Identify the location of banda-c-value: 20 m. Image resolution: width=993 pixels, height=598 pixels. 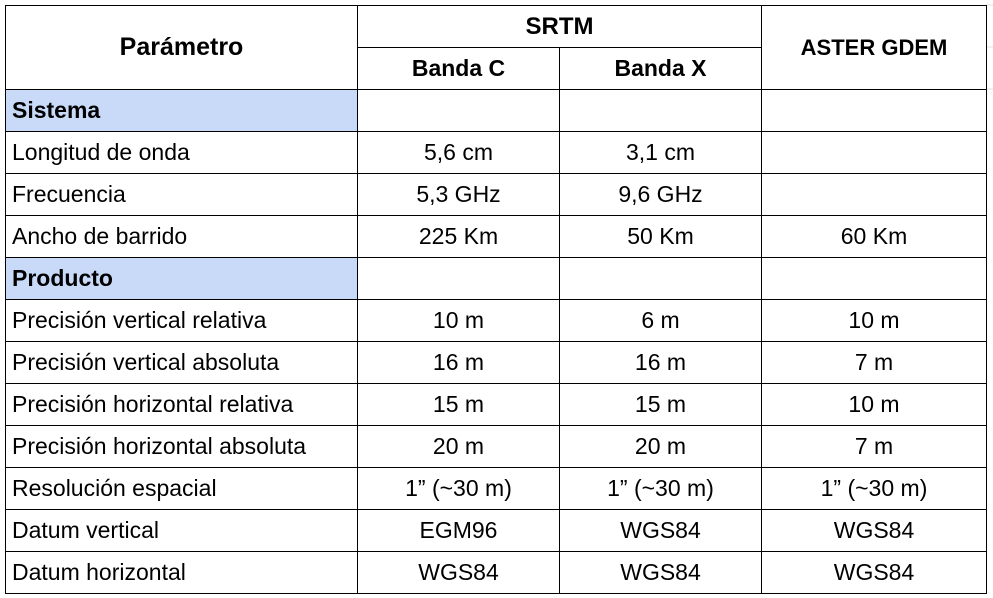
(458, 446).